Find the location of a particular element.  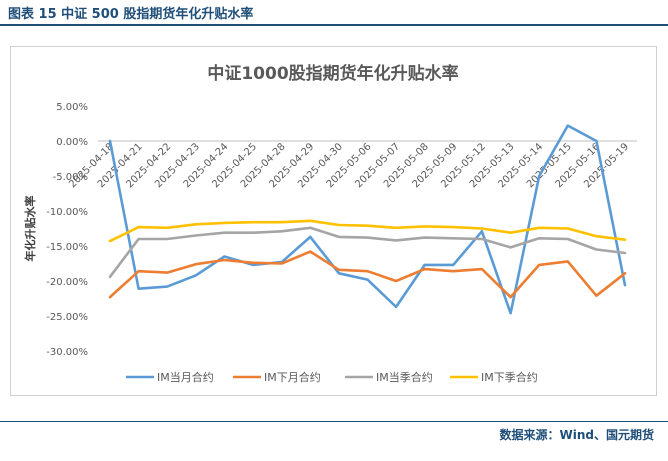

chart-title: 中证1000股指期货年化升贴水率 is located at coordinates (332, 73).